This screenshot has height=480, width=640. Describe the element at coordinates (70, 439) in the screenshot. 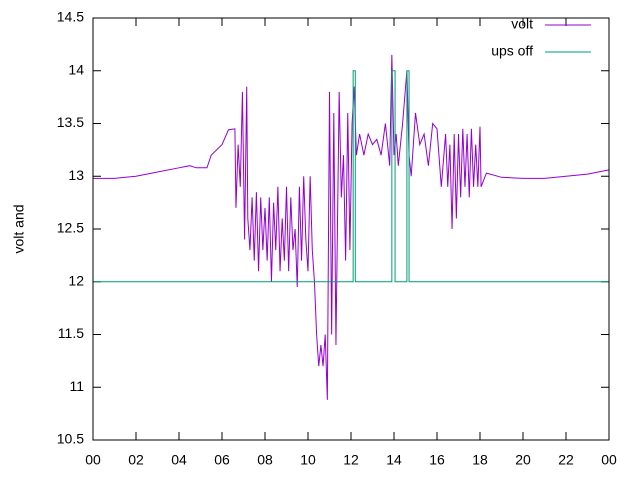

I see `y-tick-label: 10.5` at that location.